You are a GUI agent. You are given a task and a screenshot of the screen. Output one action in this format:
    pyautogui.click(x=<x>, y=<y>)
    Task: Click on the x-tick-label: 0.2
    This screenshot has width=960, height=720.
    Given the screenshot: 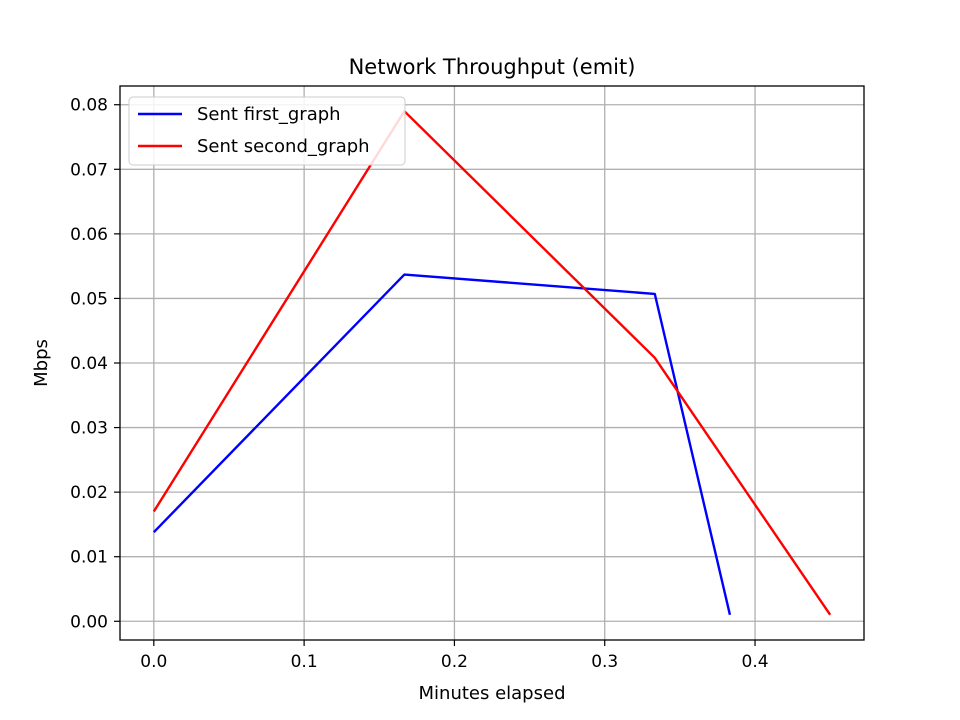 What is the action you would take?
    pyautogui.click(x=454, y=662)
    